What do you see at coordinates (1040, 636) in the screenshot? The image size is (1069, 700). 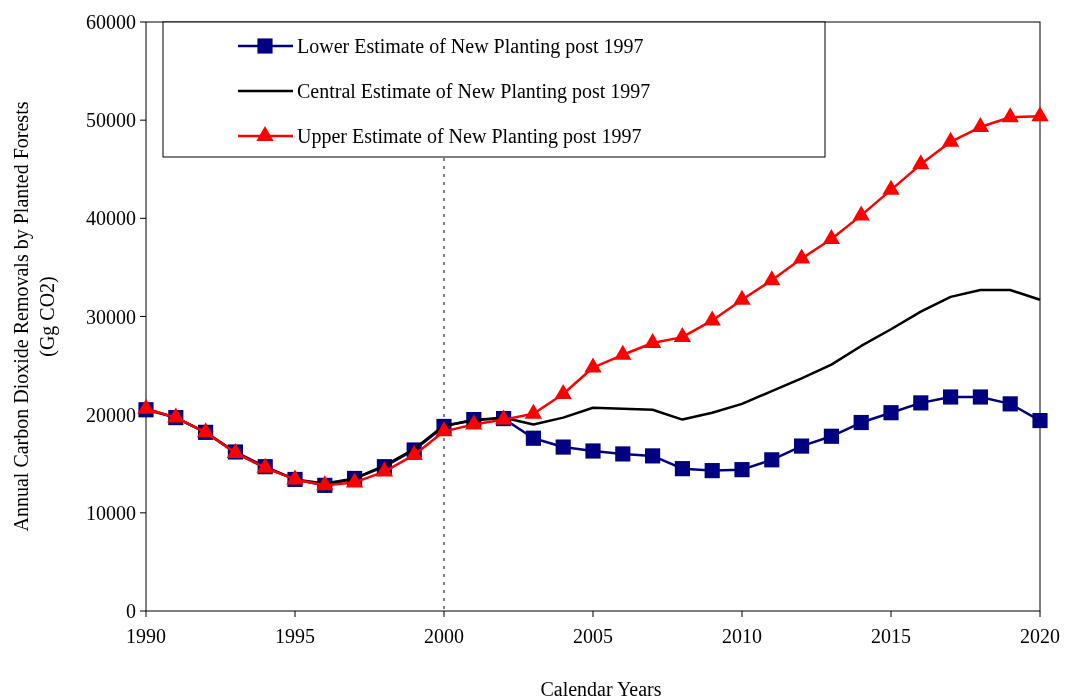 I see `x-tick-label: 2020` at bounding box center [1040, 636].